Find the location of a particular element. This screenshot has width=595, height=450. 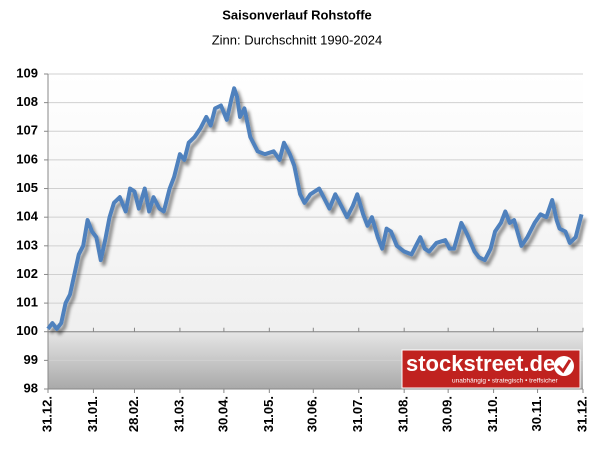

x-tick-label: 31.05. is located at coordinates (268, 414).